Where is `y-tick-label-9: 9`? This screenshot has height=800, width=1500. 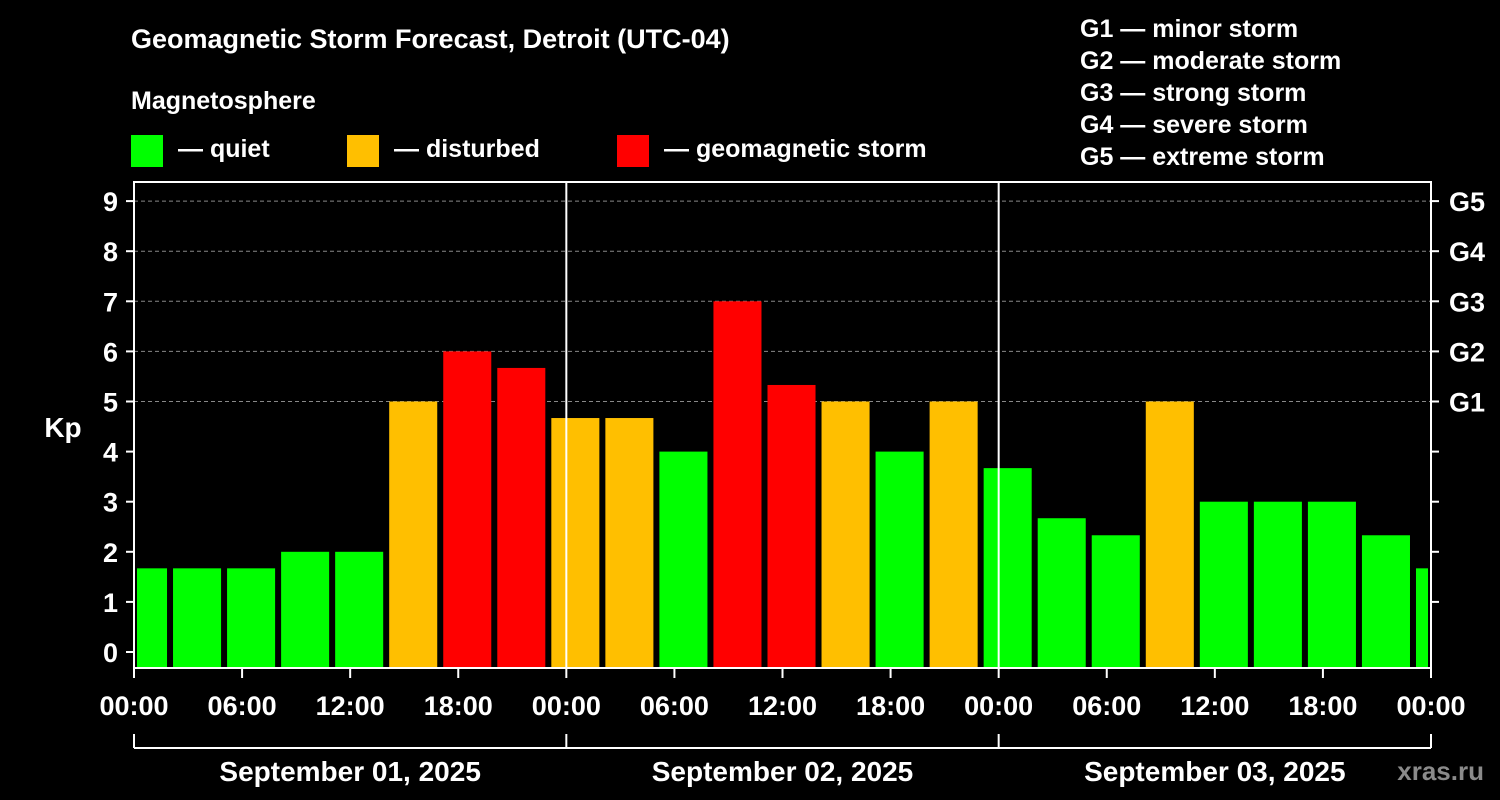
y-tick-label-9: 9 is located at coordinates (110, 202).